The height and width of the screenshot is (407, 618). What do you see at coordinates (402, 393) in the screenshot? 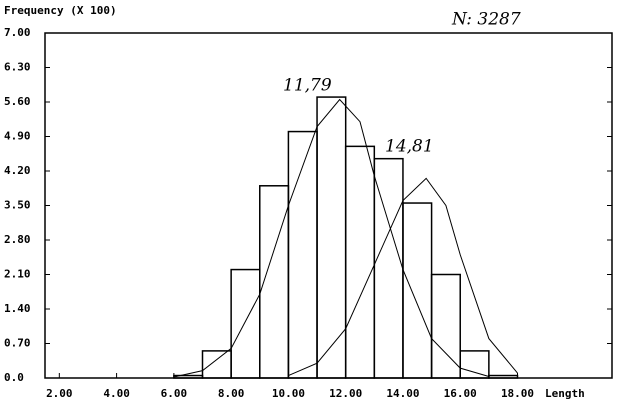
I see `x-tick-label: 14.00` at bounding box center [402, 393].